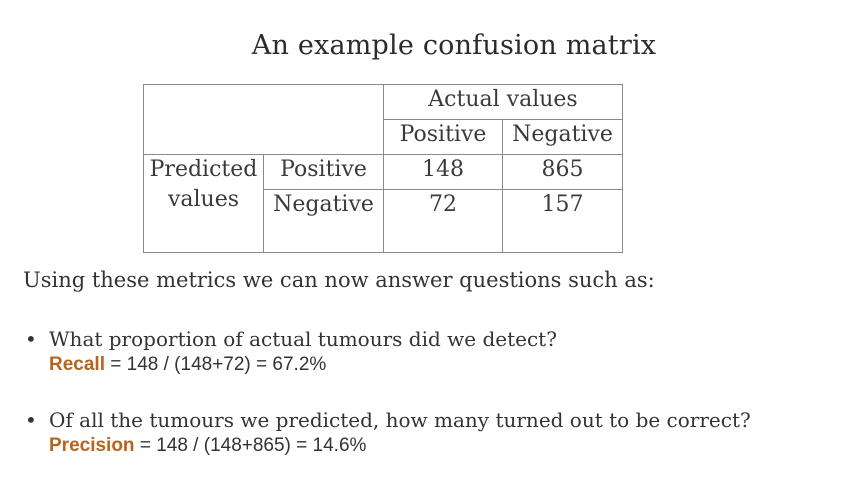 This screenshot has width=858, height=497. I want to click on precision-term: Precision, so click(92, 445).